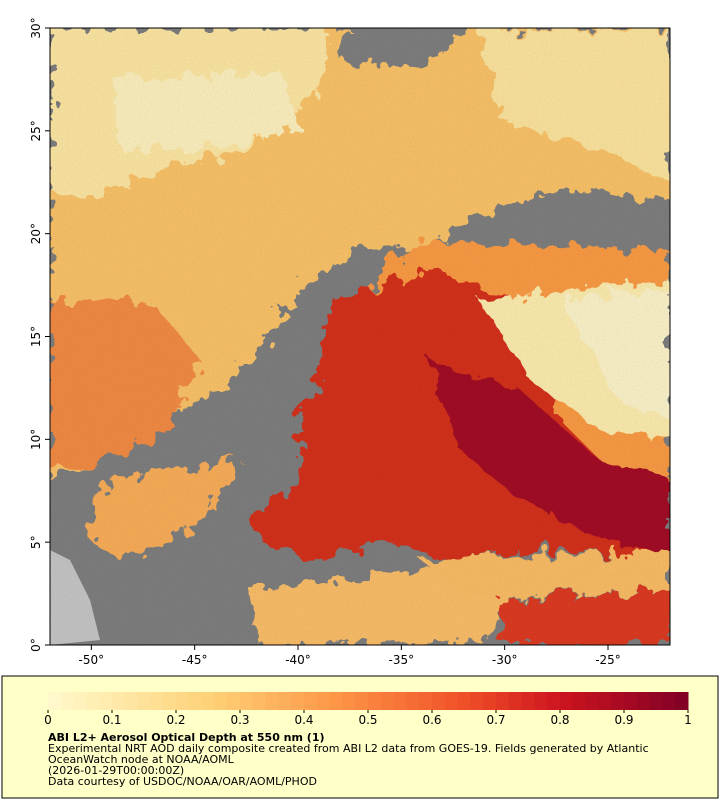 Image resolution: width=720 pixels, height=800 pixels. Describe the element at coordinates (623, 720) in the screenshot. I see `colorbar-tick-label: 0.9` at that location.